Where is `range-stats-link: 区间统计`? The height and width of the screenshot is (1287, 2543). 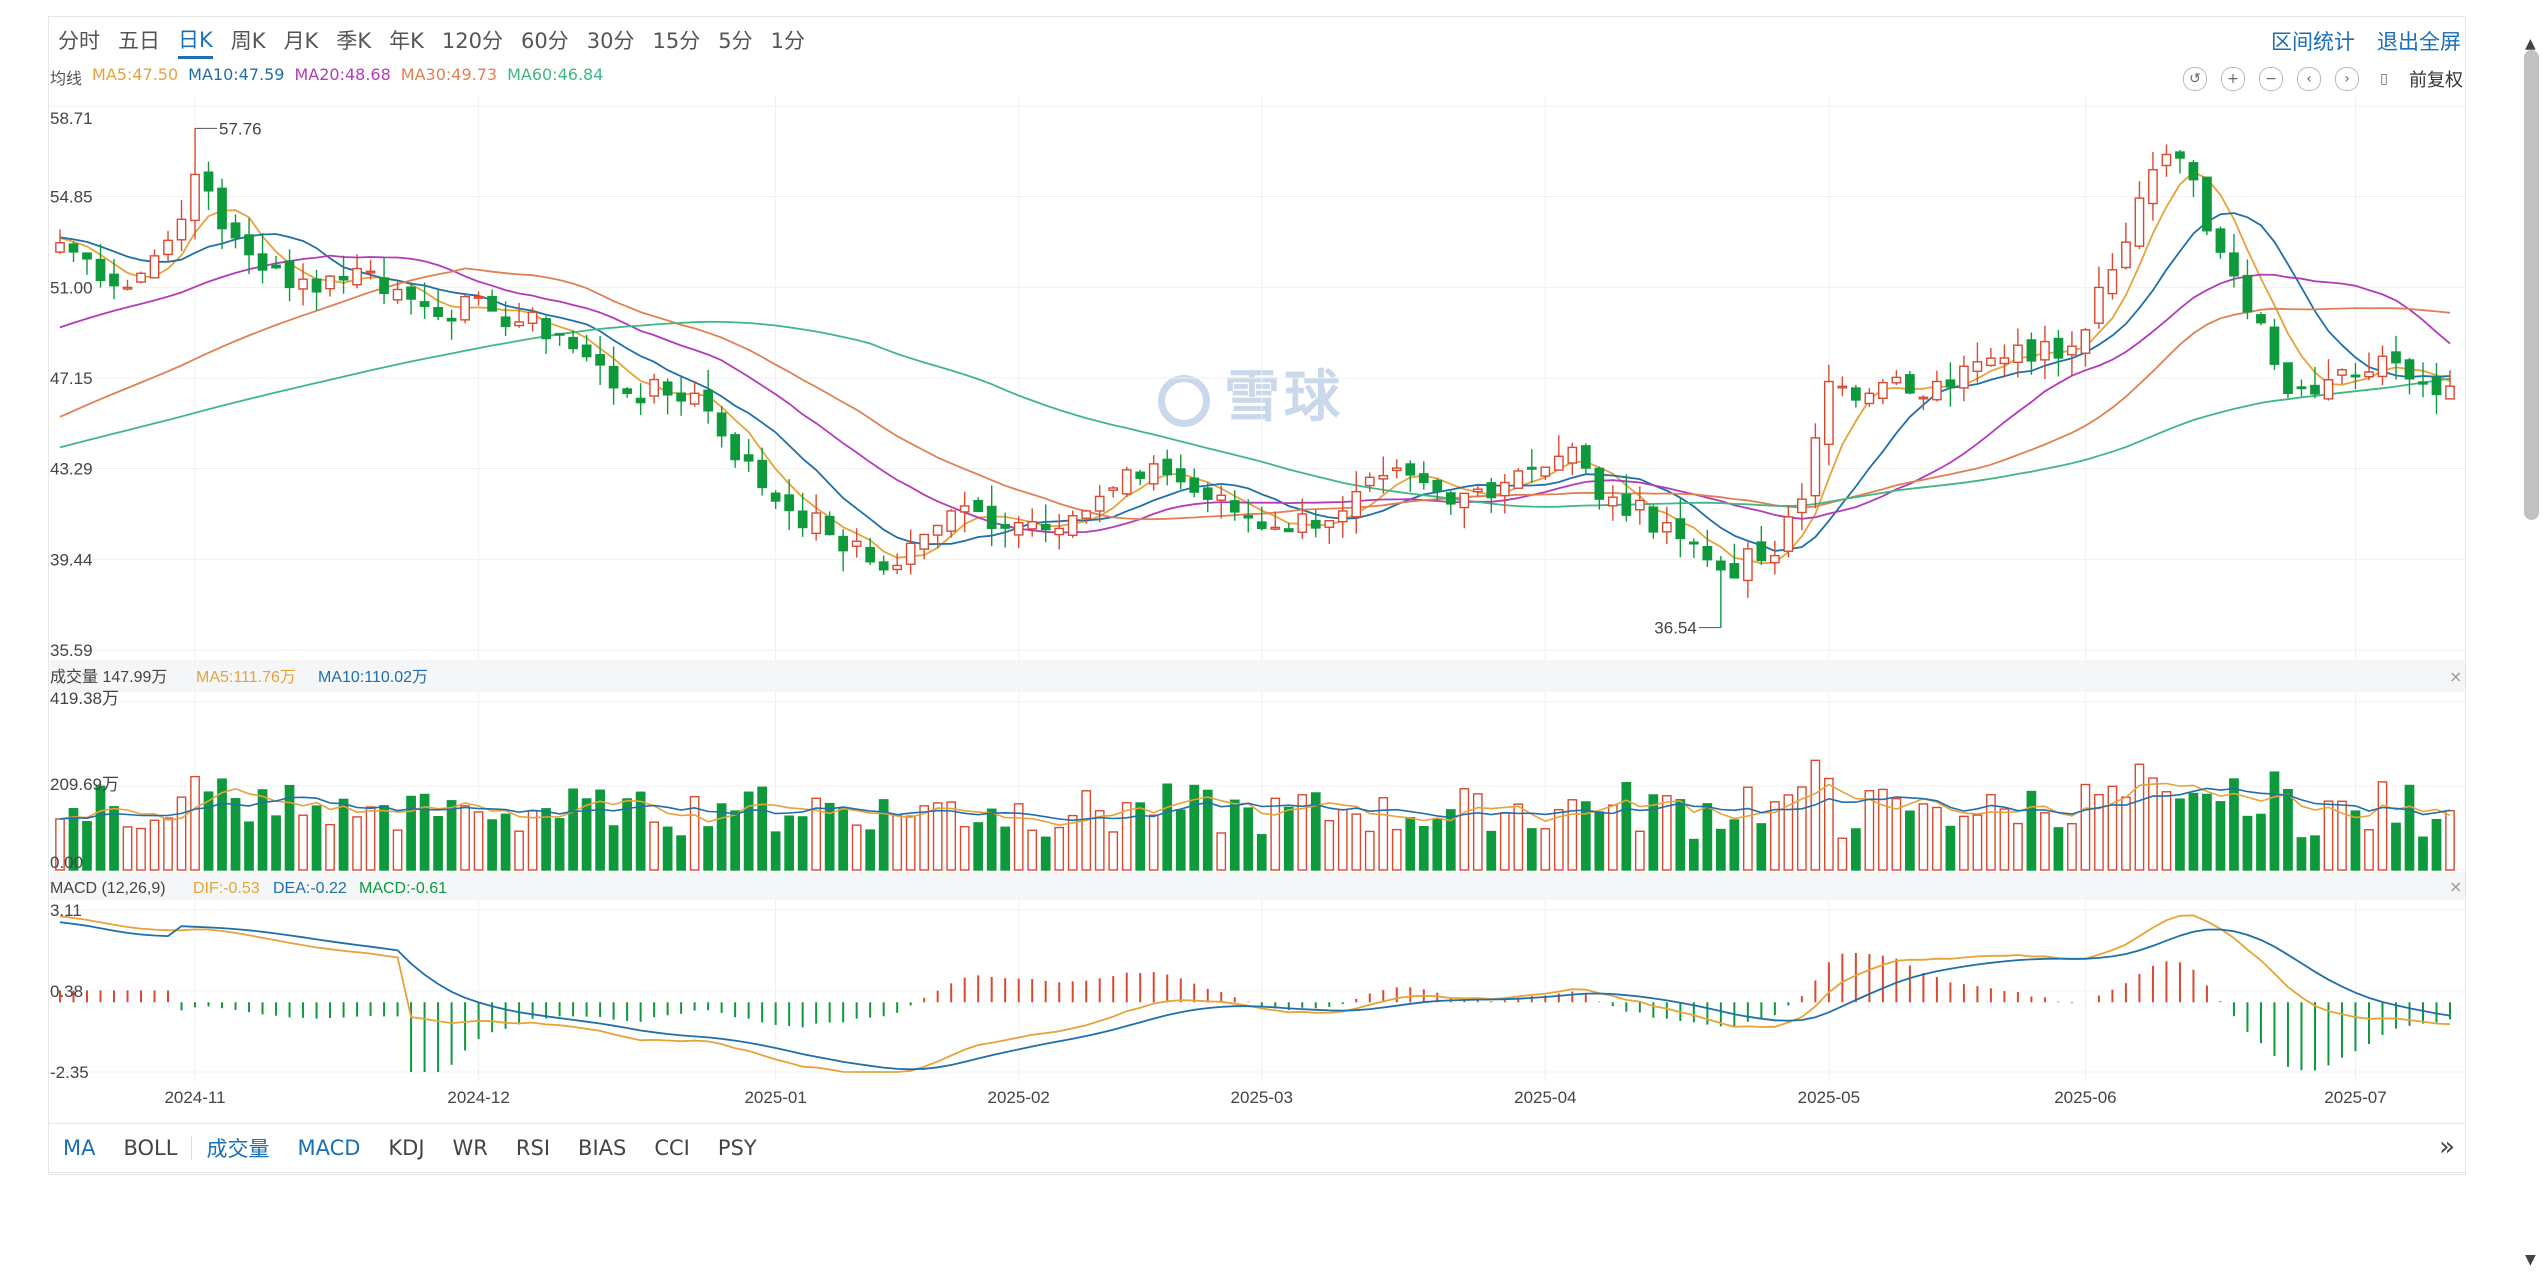
range-stats-link: 区间统计 is located at coordinates (2313, 42).